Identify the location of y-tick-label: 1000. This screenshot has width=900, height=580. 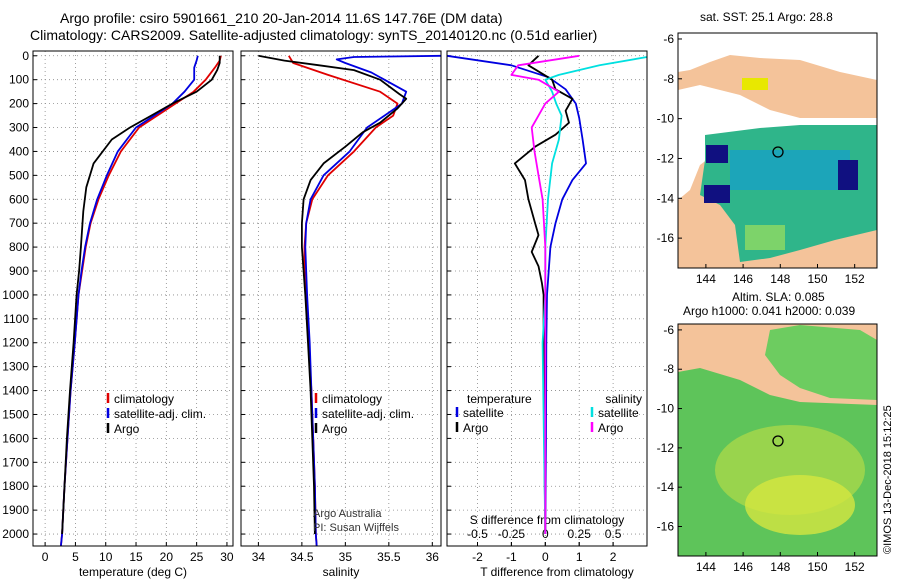
(15, 295).